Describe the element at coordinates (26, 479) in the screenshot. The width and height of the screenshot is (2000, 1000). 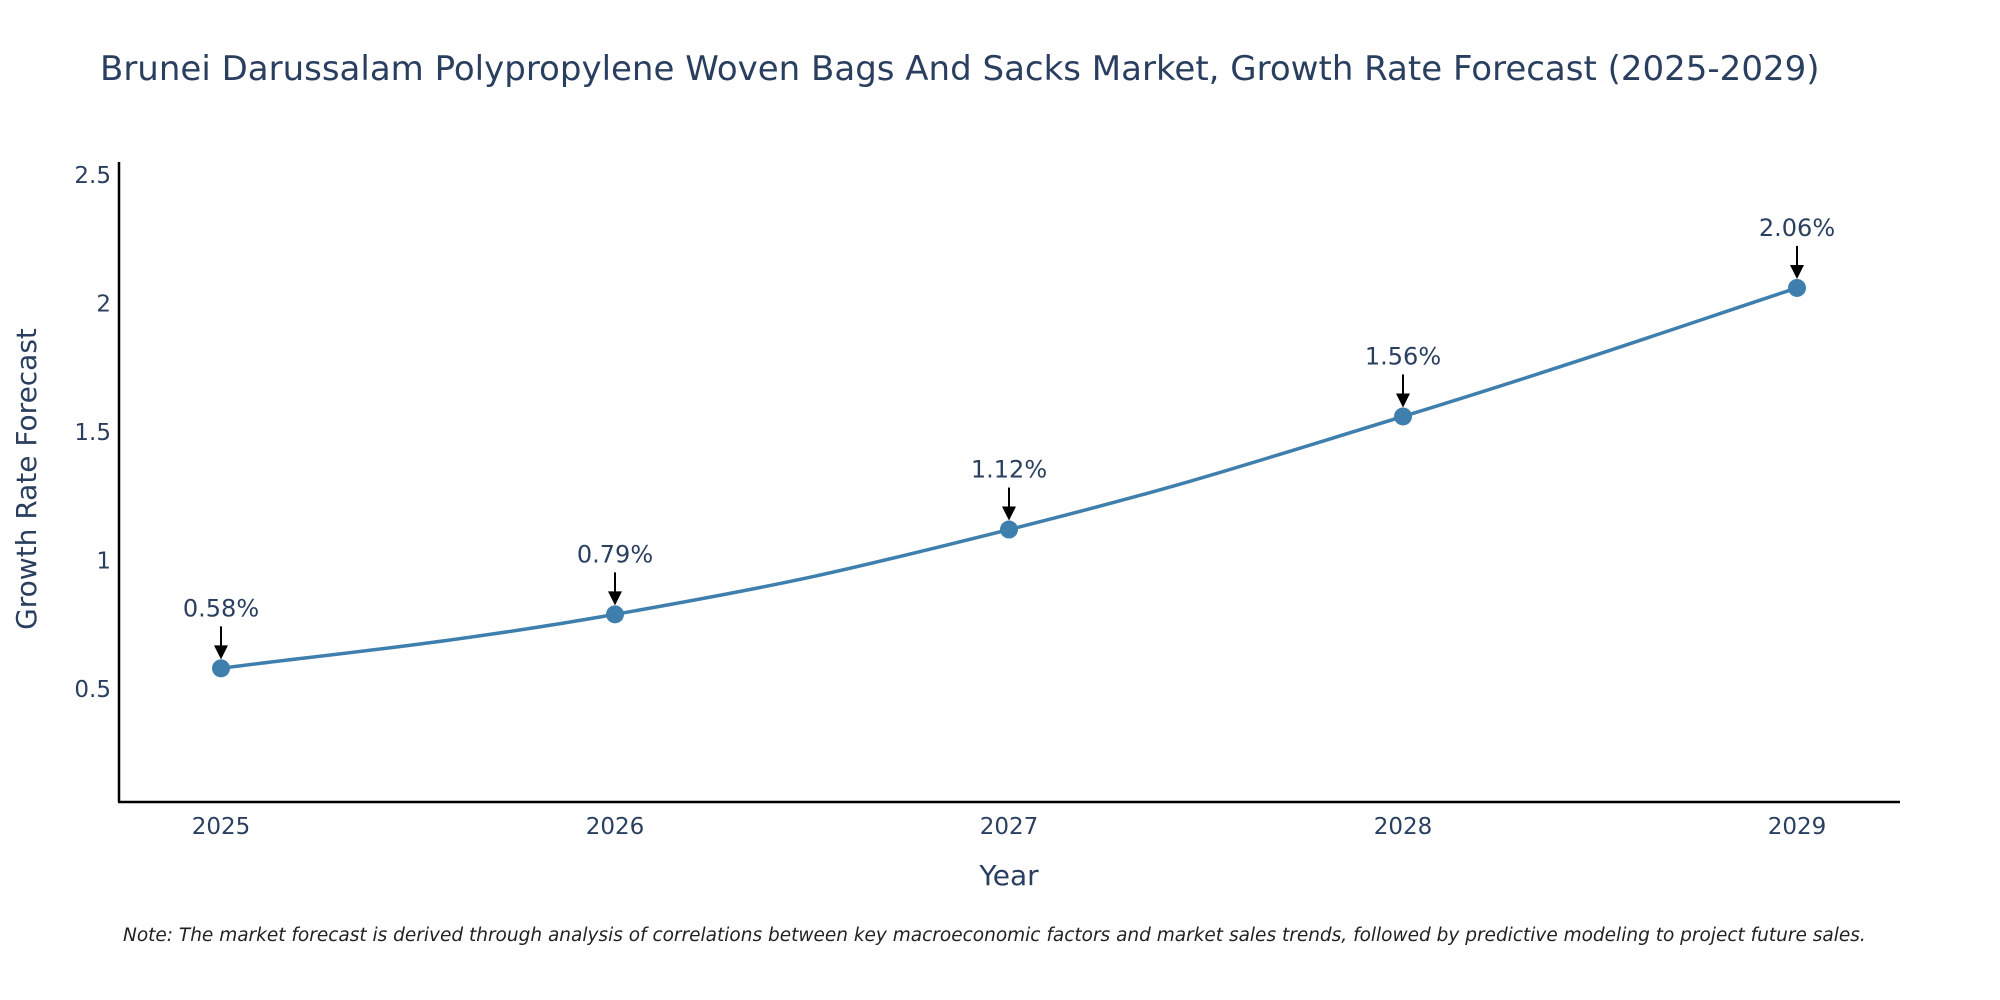
I see `y-axis-title: Growth Rate Forecast` at that location.